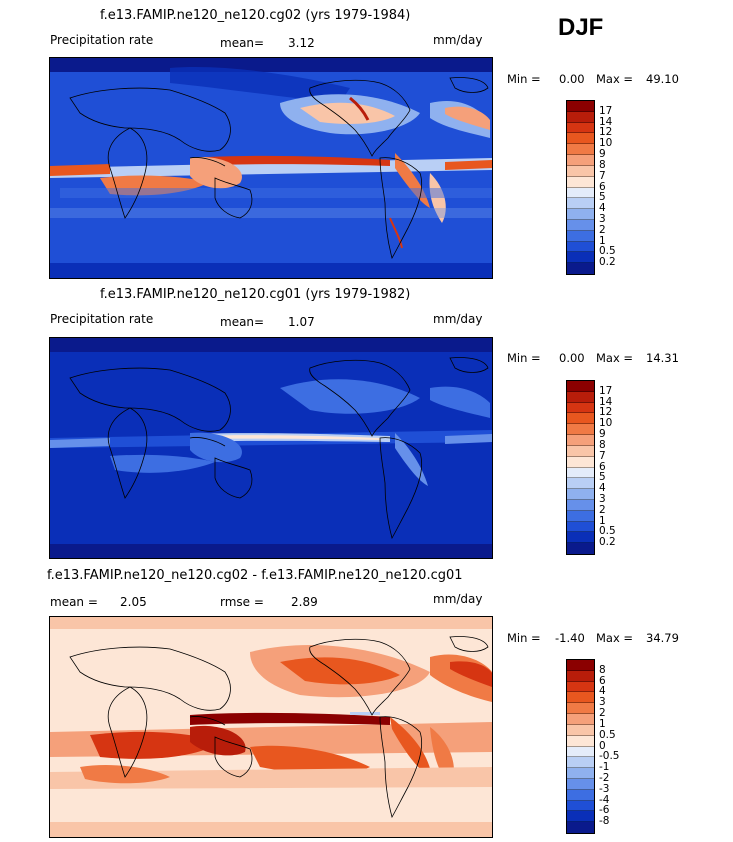 The width and height of the screenshot is (733, 842). What do you see at coordinates (242, 43) in the screenshot?
I see `mean-label: mean=` at bounding box center [242, 43].